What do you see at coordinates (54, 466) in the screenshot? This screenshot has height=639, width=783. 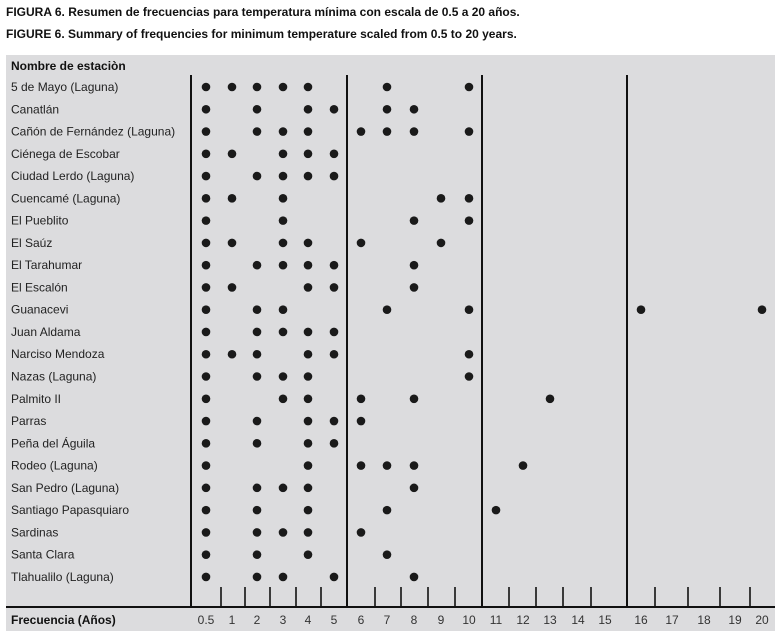 I see `station-name: Rodeo (Laguna)` at bounding box center [54, 466].